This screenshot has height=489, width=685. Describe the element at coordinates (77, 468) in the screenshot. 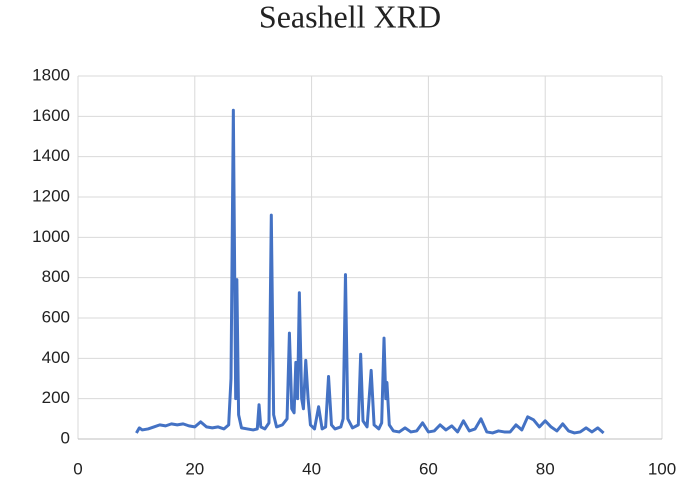

I see `x-tick-label: 0` at that location.